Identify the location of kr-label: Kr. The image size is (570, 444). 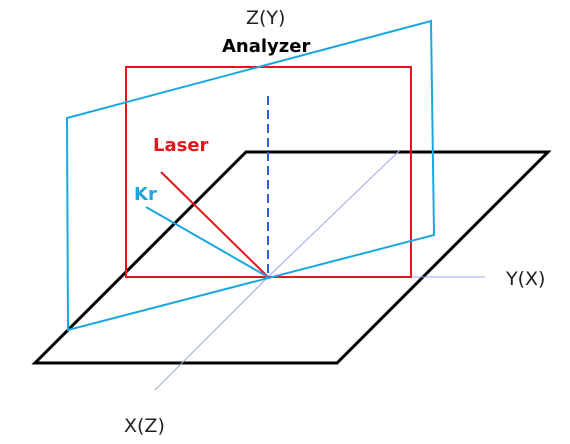
(145, 194).